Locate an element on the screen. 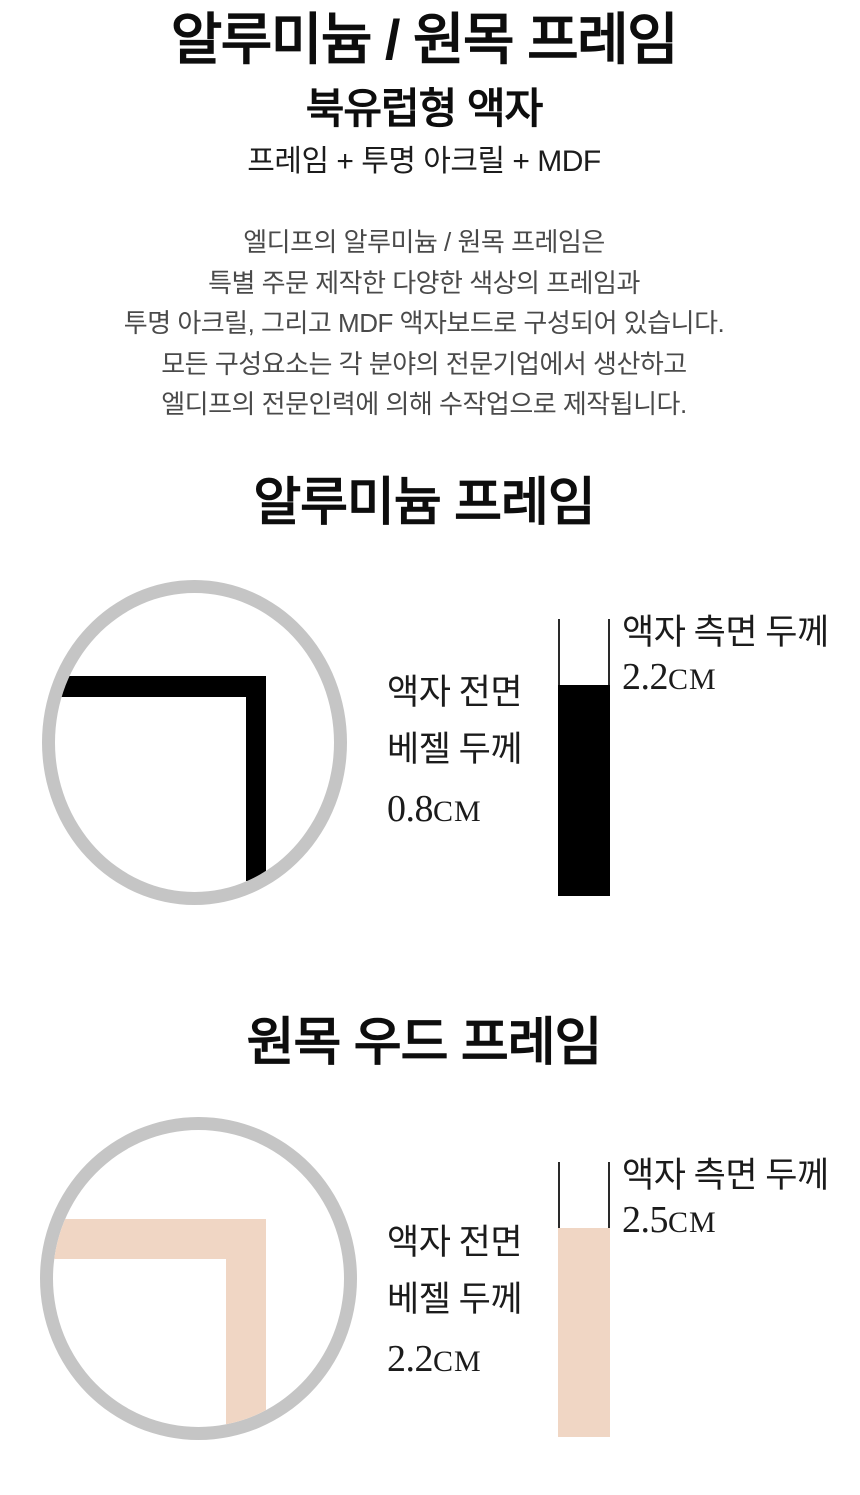 The height and width of the screenshot is (1495, 860). description-line: 투명 아크릴, 그리고 MDF 액자보드로 구성되어 있습니다. is located at coordinates (424, 323).